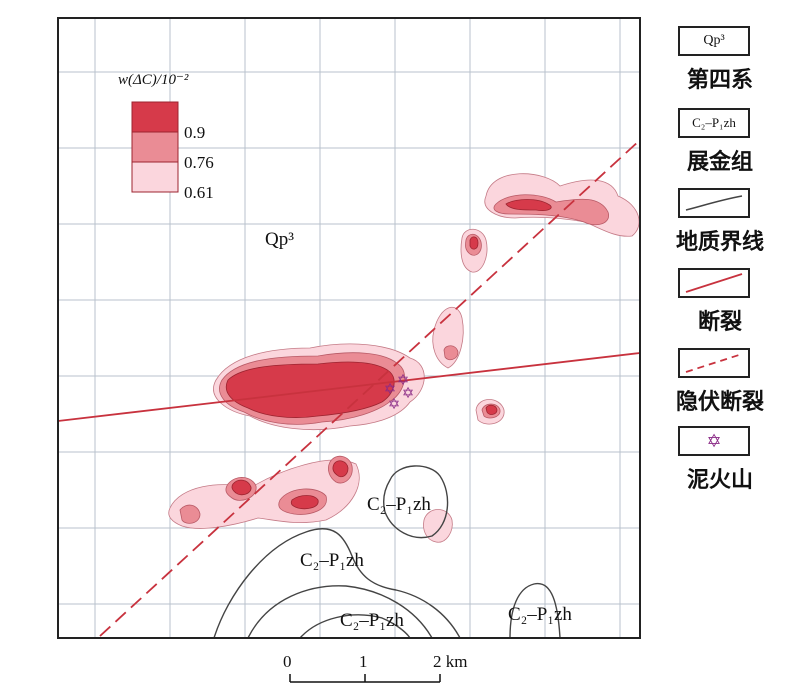  What do you see at coordinates (719, 242) in the screenshot?
I see `legend-boundary-label: 地质界线` at bounding box center [719, 242].